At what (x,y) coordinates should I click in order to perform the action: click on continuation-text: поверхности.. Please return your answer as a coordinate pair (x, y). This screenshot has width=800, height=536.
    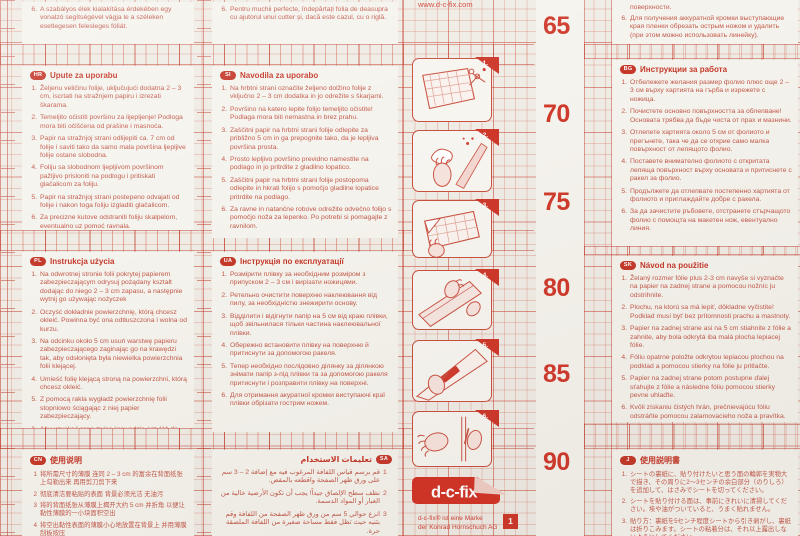
    Looking at the image, I should click on (651, 7).